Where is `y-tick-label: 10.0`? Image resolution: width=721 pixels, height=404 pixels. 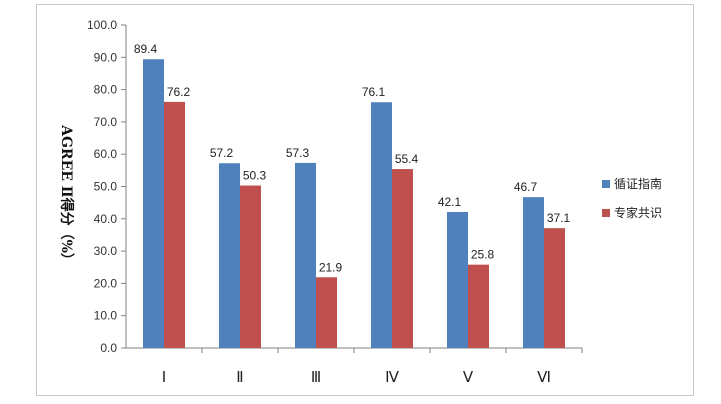 y-tick-label: 10.0 is located at coordinates (106, 316).